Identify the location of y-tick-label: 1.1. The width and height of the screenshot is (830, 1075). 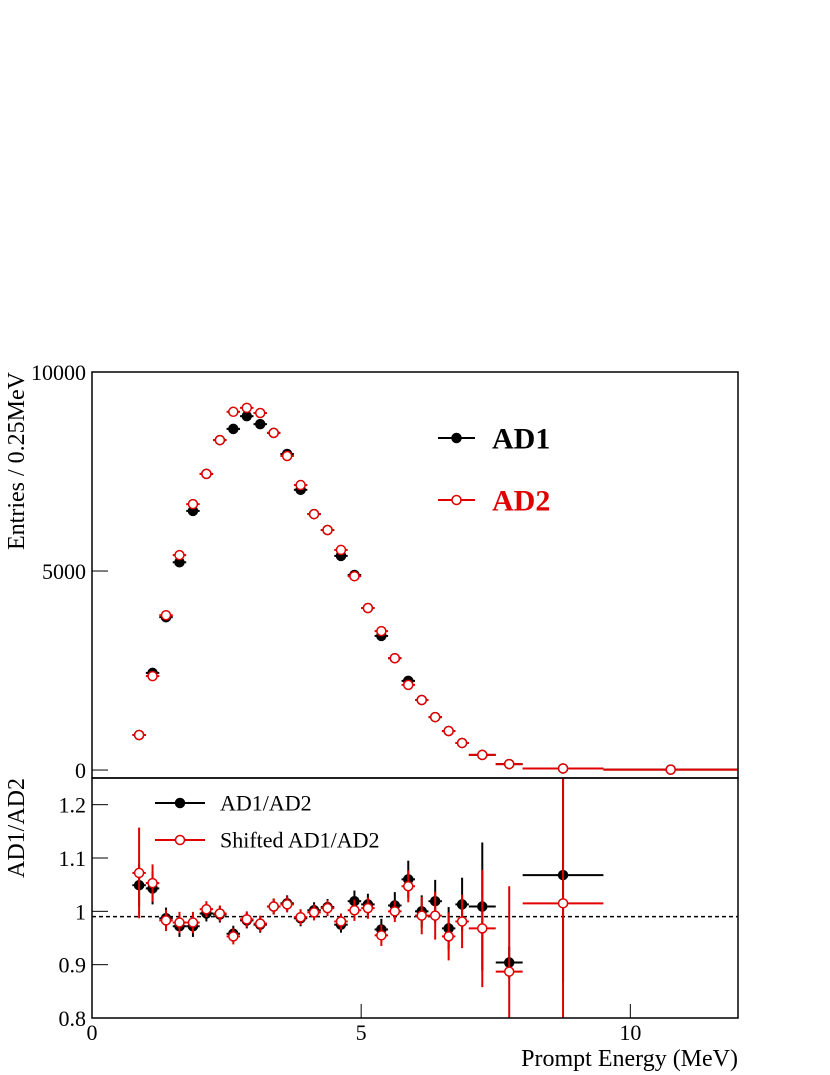
(73, 858).